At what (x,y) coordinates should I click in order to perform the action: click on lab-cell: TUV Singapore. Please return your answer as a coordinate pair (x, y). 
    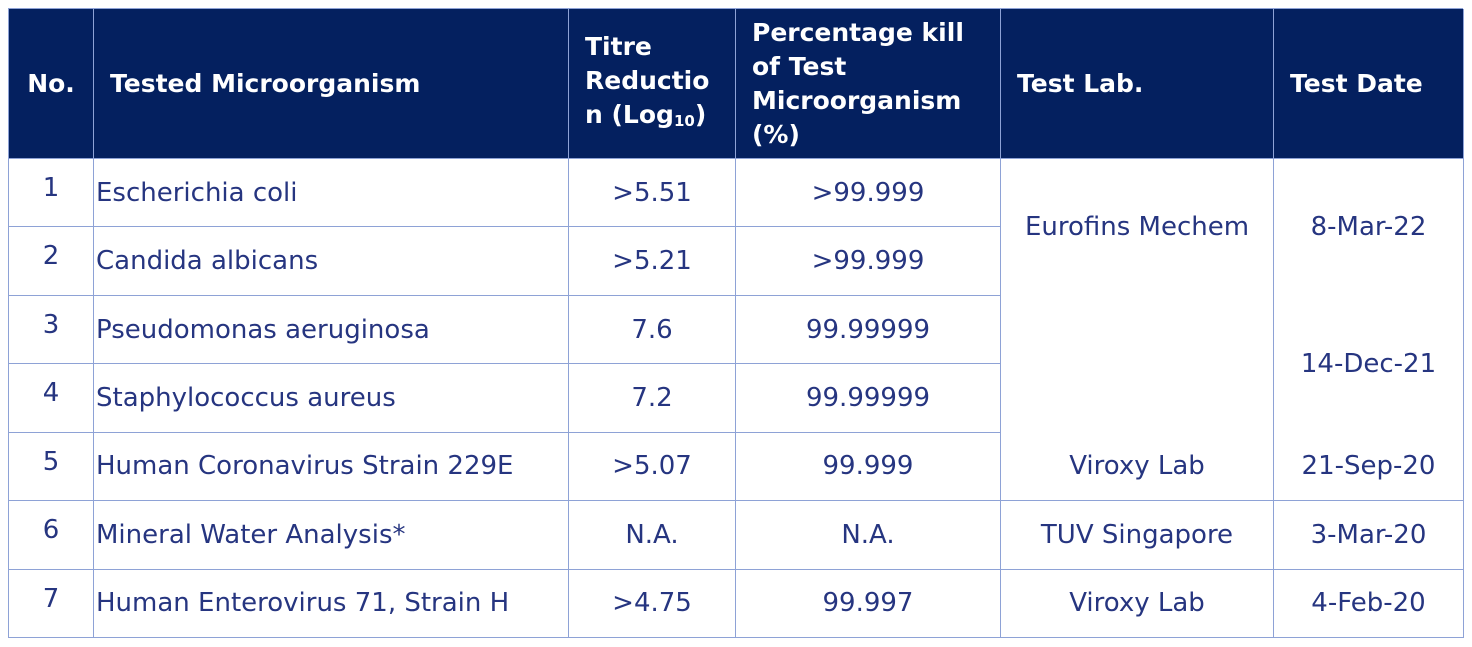
    Looking at the image, I should click on (1137, 535).